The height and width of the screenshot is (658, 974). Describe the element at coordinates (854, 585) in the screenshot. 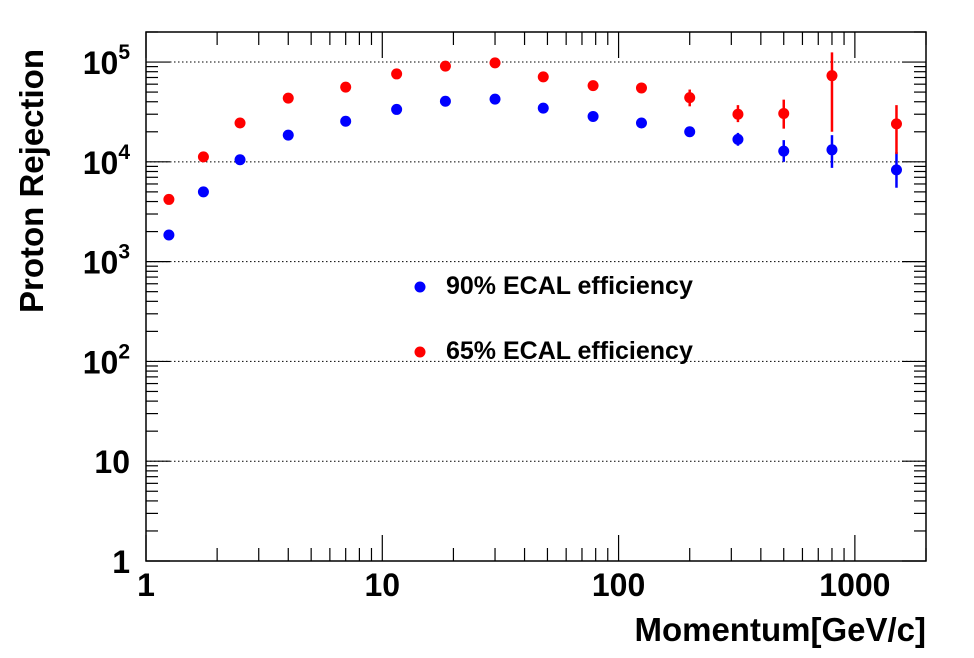

I see `x-tick-label: 1000` at that location.